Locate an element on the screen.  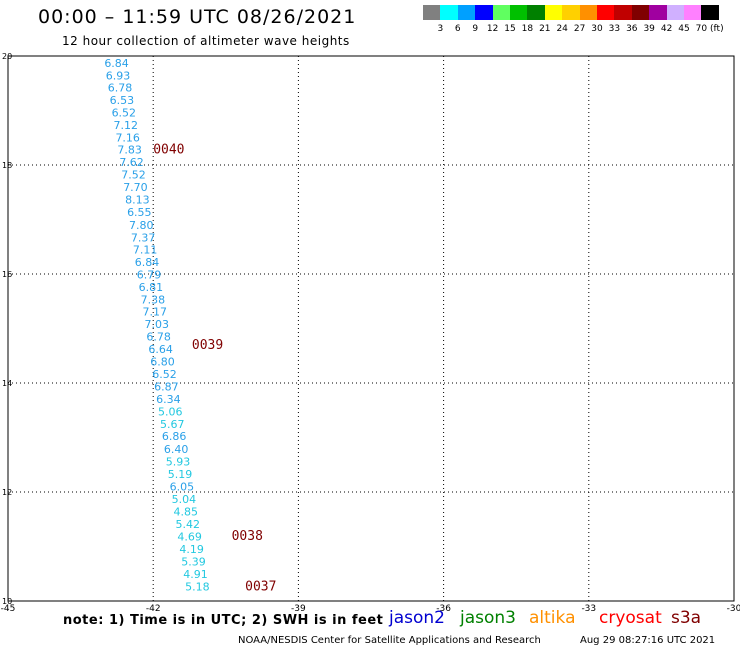
color-scale-label: 27 is located at coordinates (579, 29).